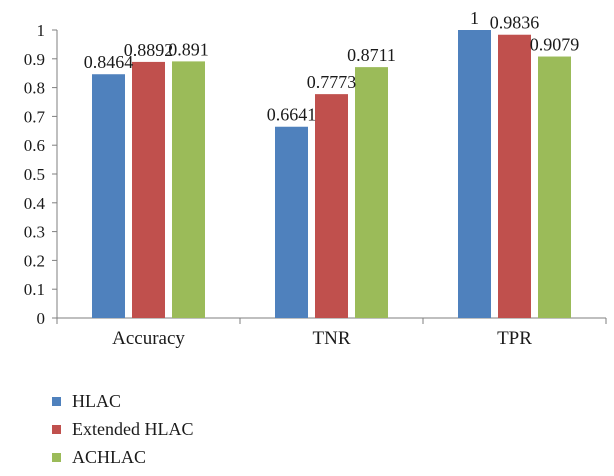  I want to click on data-label: 0.9836, so click(515, 23).